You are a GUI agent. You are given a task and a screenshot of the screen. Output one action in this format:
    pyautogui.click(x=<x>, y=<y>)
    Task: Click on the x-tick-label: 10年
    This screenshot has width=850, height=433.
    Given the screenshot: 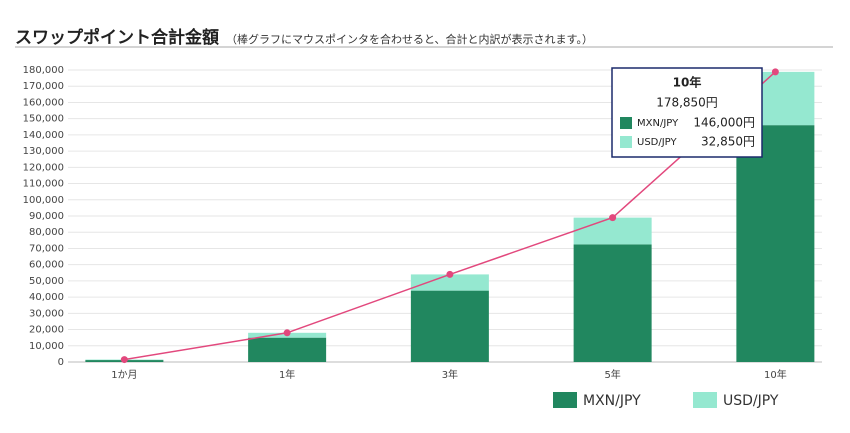 What is the action you would take?
    pyautogui.click(x=775, y=374)
    